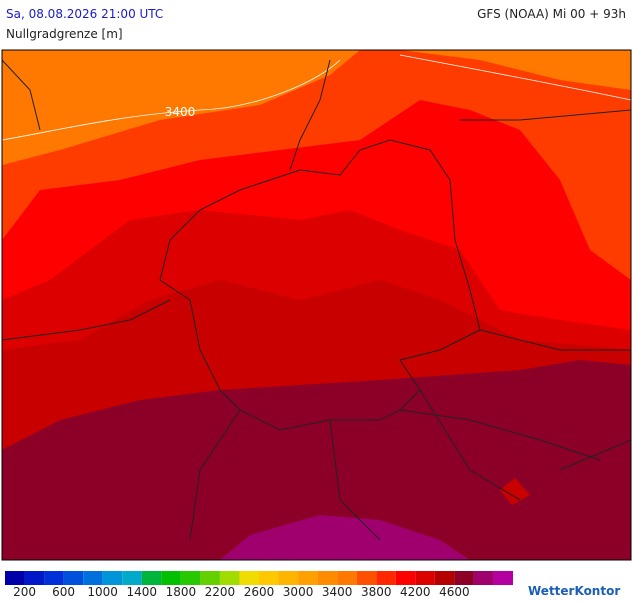 This screenshot has width=633, height=604. Describe the element at coordinates (84, 14) in the screenshot. I see `datetime: Sa, 08.08.2026 21:00 UTC` at that location.